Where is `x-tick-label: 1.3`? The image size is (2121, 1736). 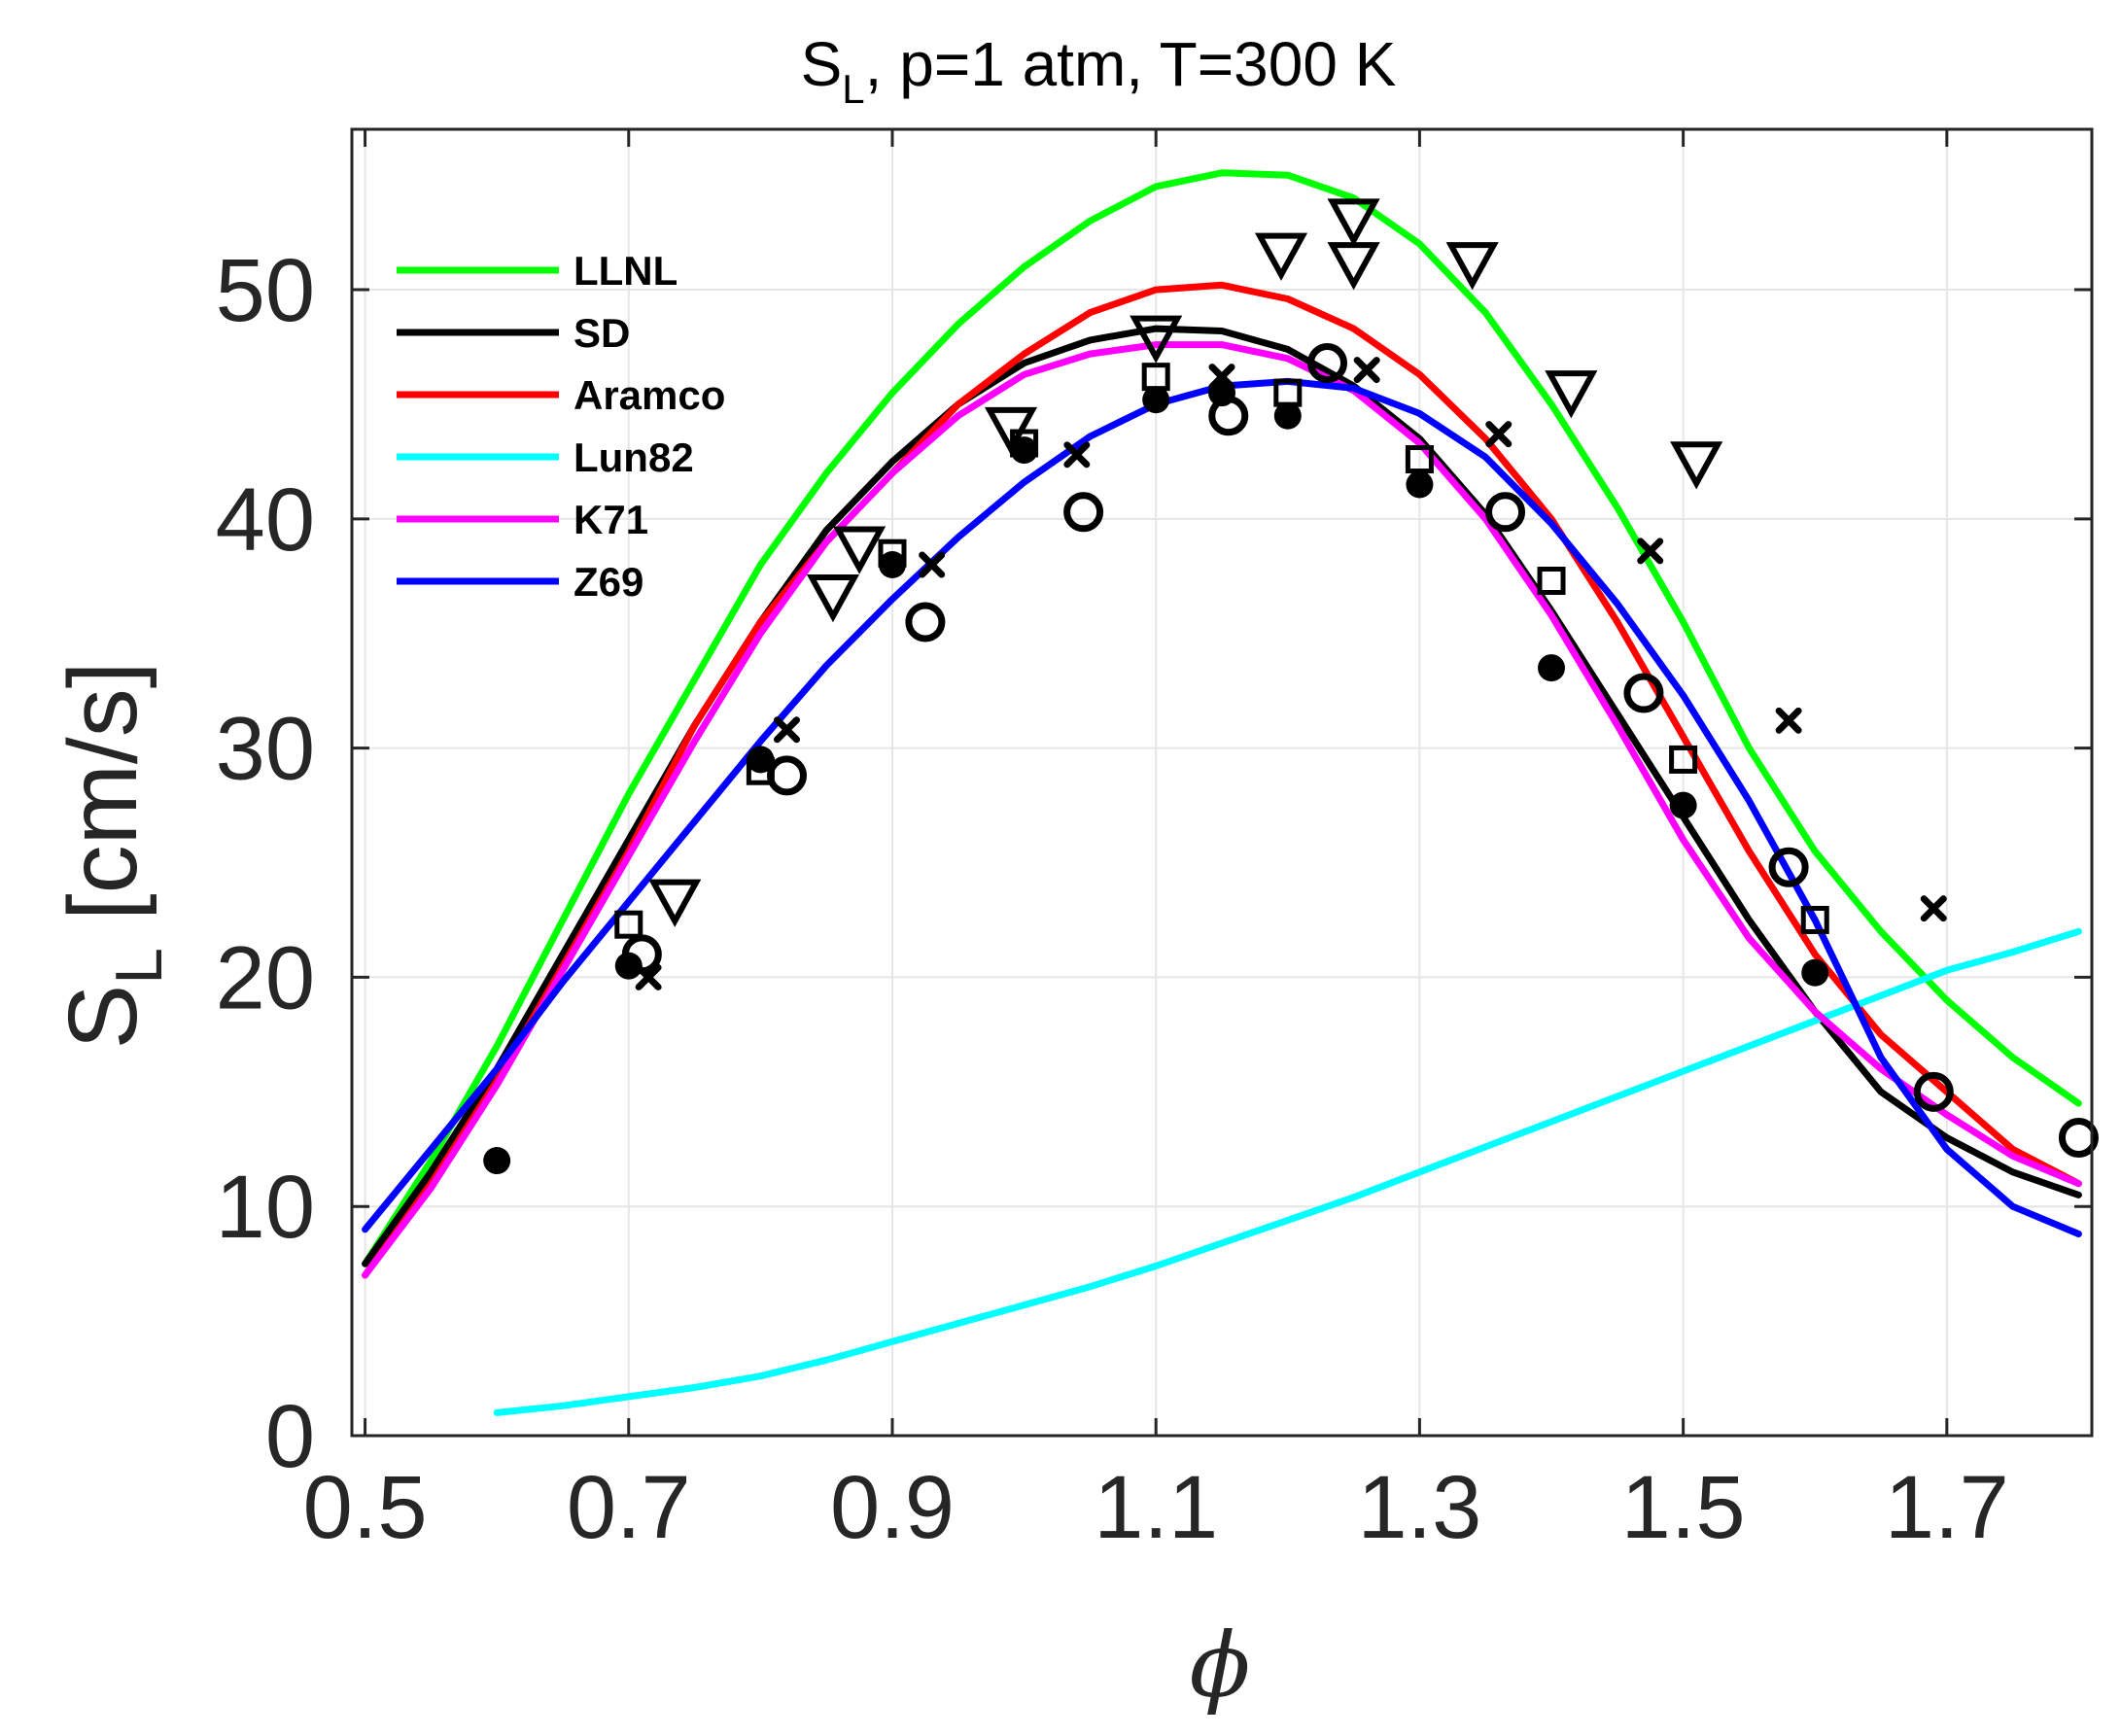 x-tick-label: 1.3 is located at coordinates (1419, 1508).